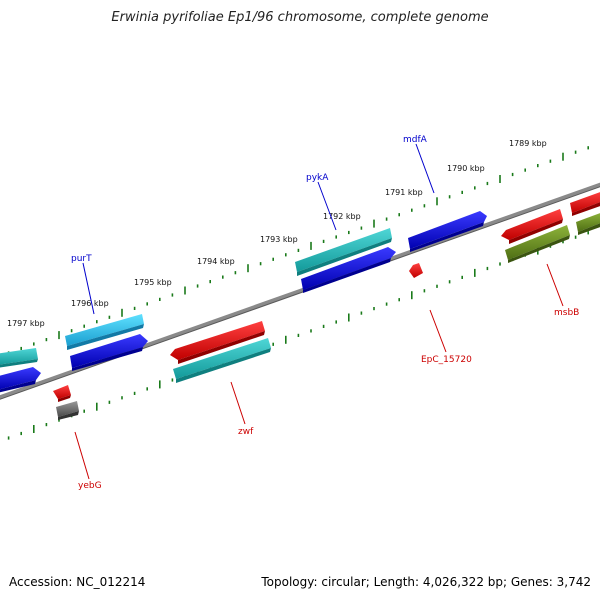 The image size is (600, 600). What do you see at coordinates (62, 393) in the screenshot?
I see `gene-feature-yebG-red` at bounding box center [62, 393].